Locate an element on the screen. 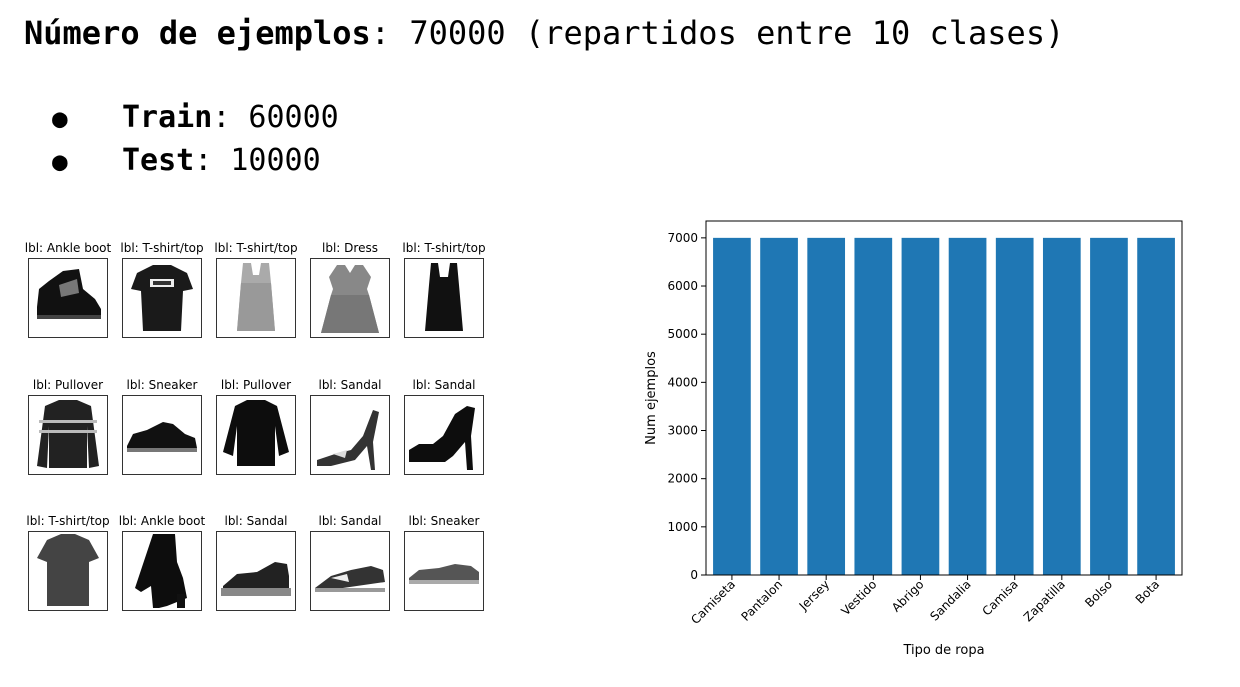  x-tick-label: Pantalon is located at coordinates (762, 600).